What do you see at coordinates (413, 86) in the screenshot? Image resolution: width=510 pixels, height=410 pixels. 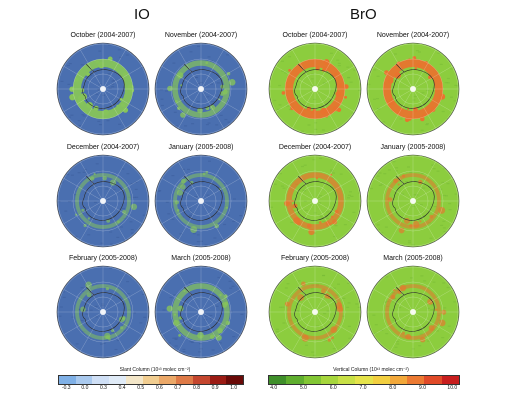 I see `coastline` at bounding box center [413, 86].